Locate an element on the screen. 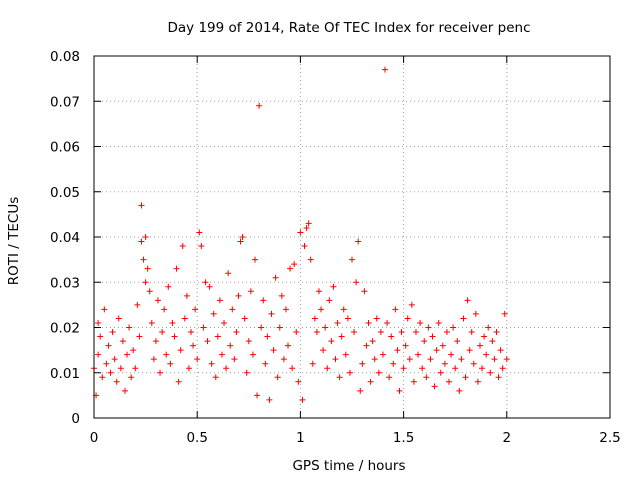 This screenshot has width=640, height=480. y-axis-label: ROTI / TECUs is located at coordinates (14, 241).